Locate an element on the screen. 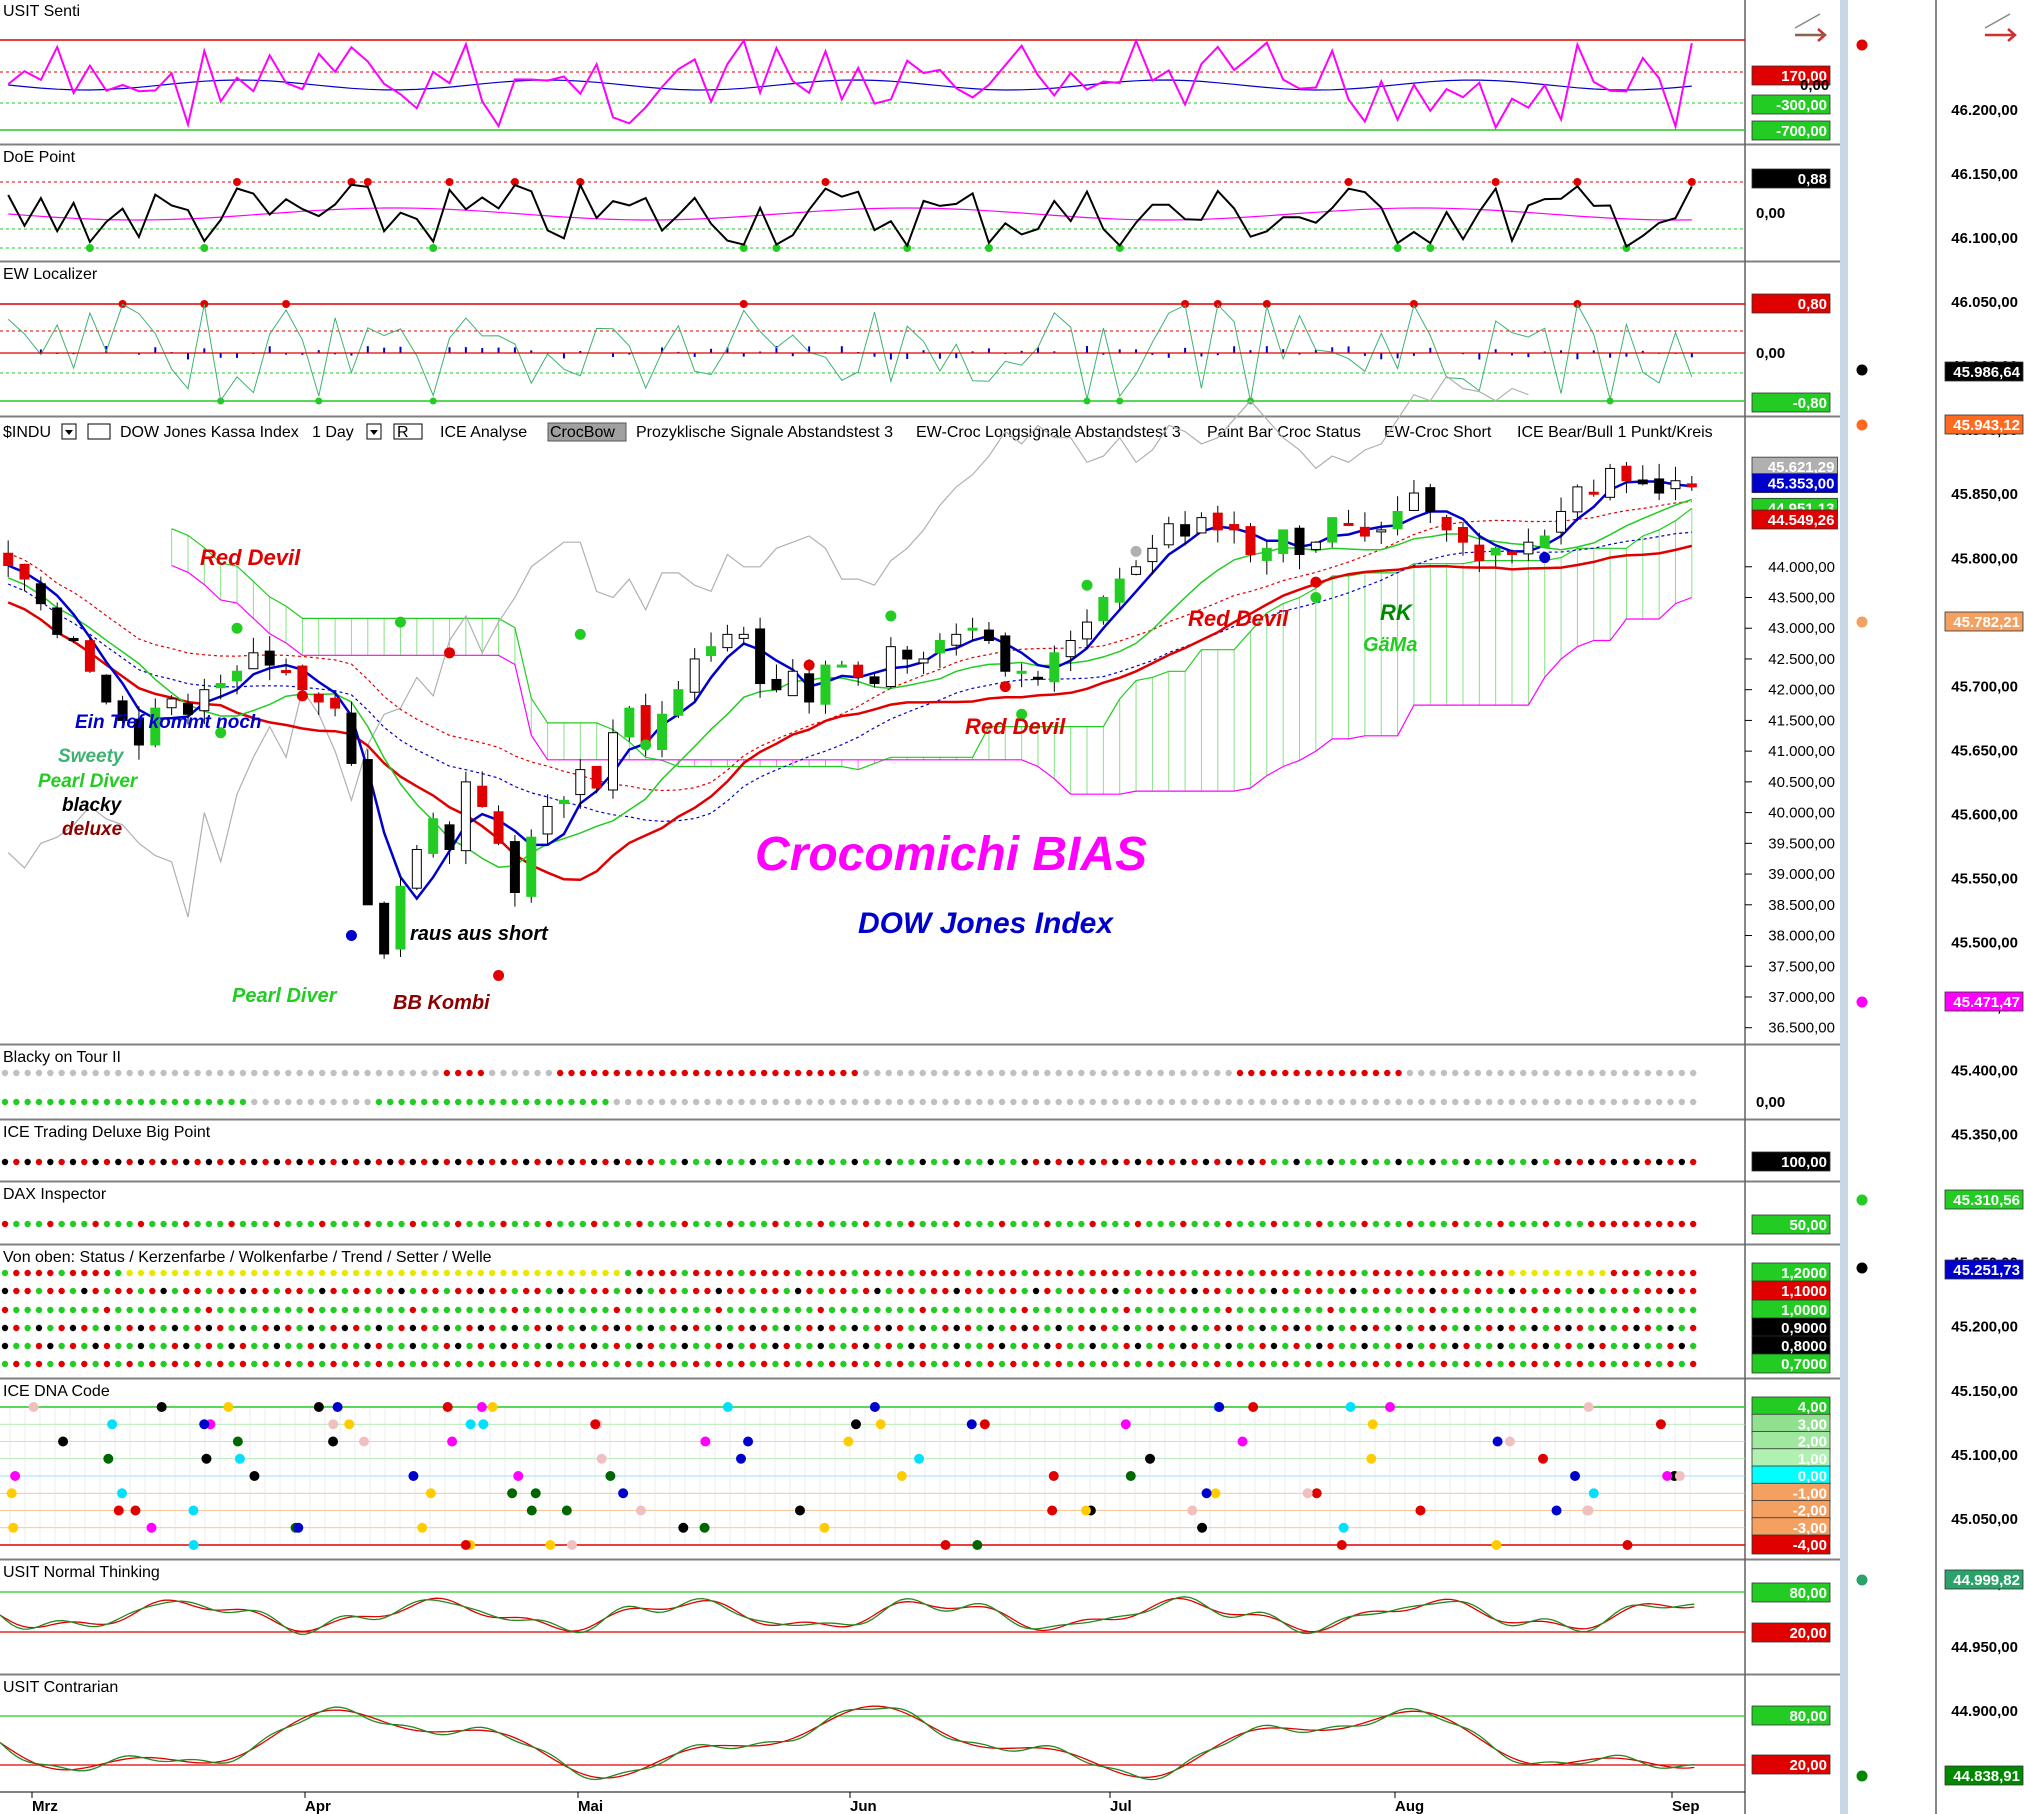  signal-dot is located at coordinates (400, 622).